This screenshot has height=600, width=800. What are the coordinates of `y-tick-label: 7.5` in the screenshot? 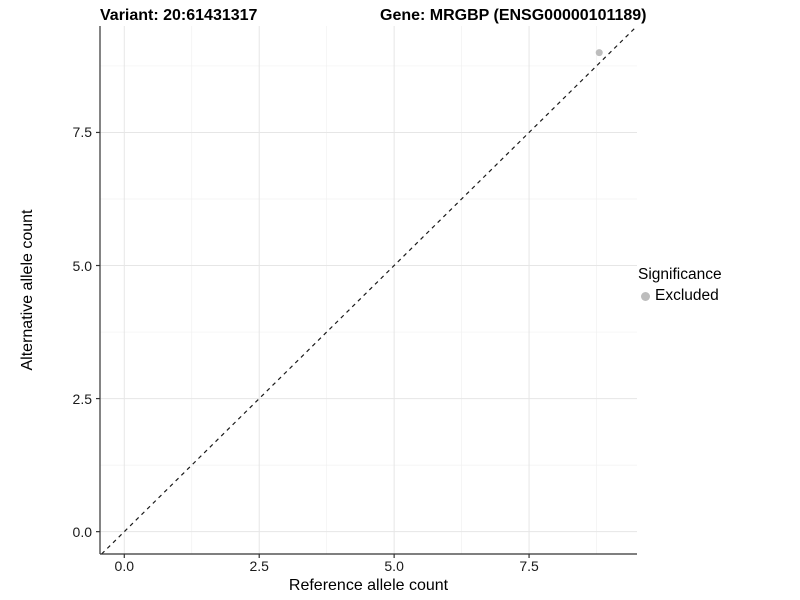 It's located at (82, 132).